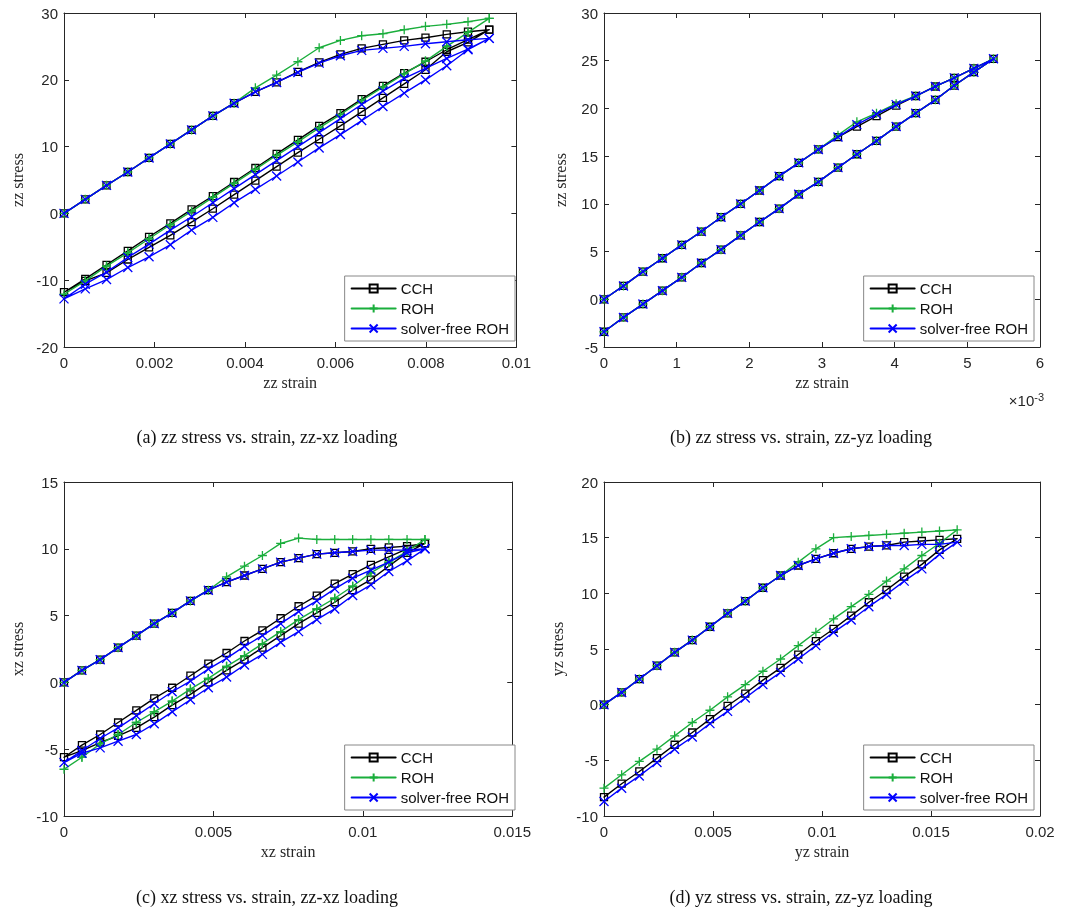  I want to click on y-tick-label: 20, so click(589, 482).